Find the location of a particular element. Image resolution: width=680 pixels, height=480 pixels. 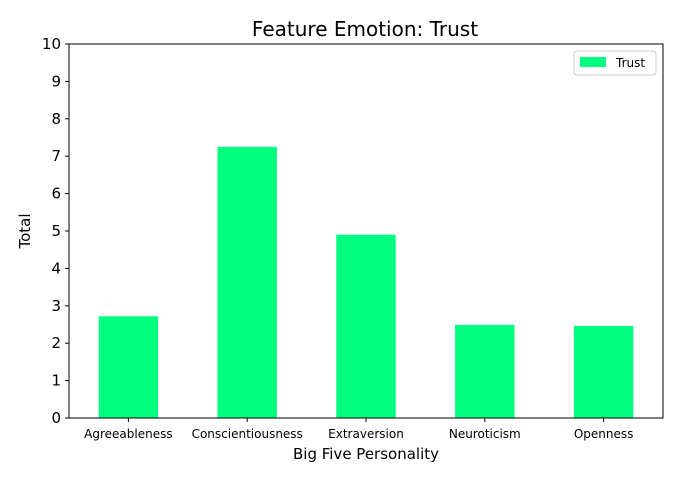

x-tick-label: Agreeableness is located at coordinates (128, 434).